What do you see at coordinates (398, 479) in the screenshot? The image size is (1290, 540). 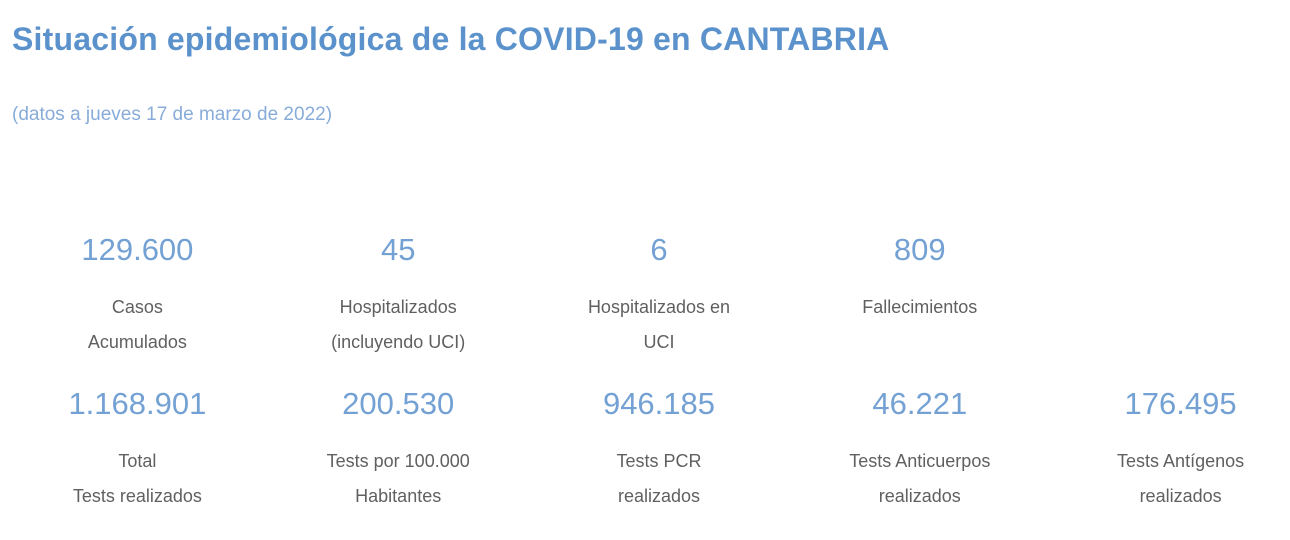 I see `stat-label: Tests por 100.000 Habitantes` at bounding box center [398, 479].